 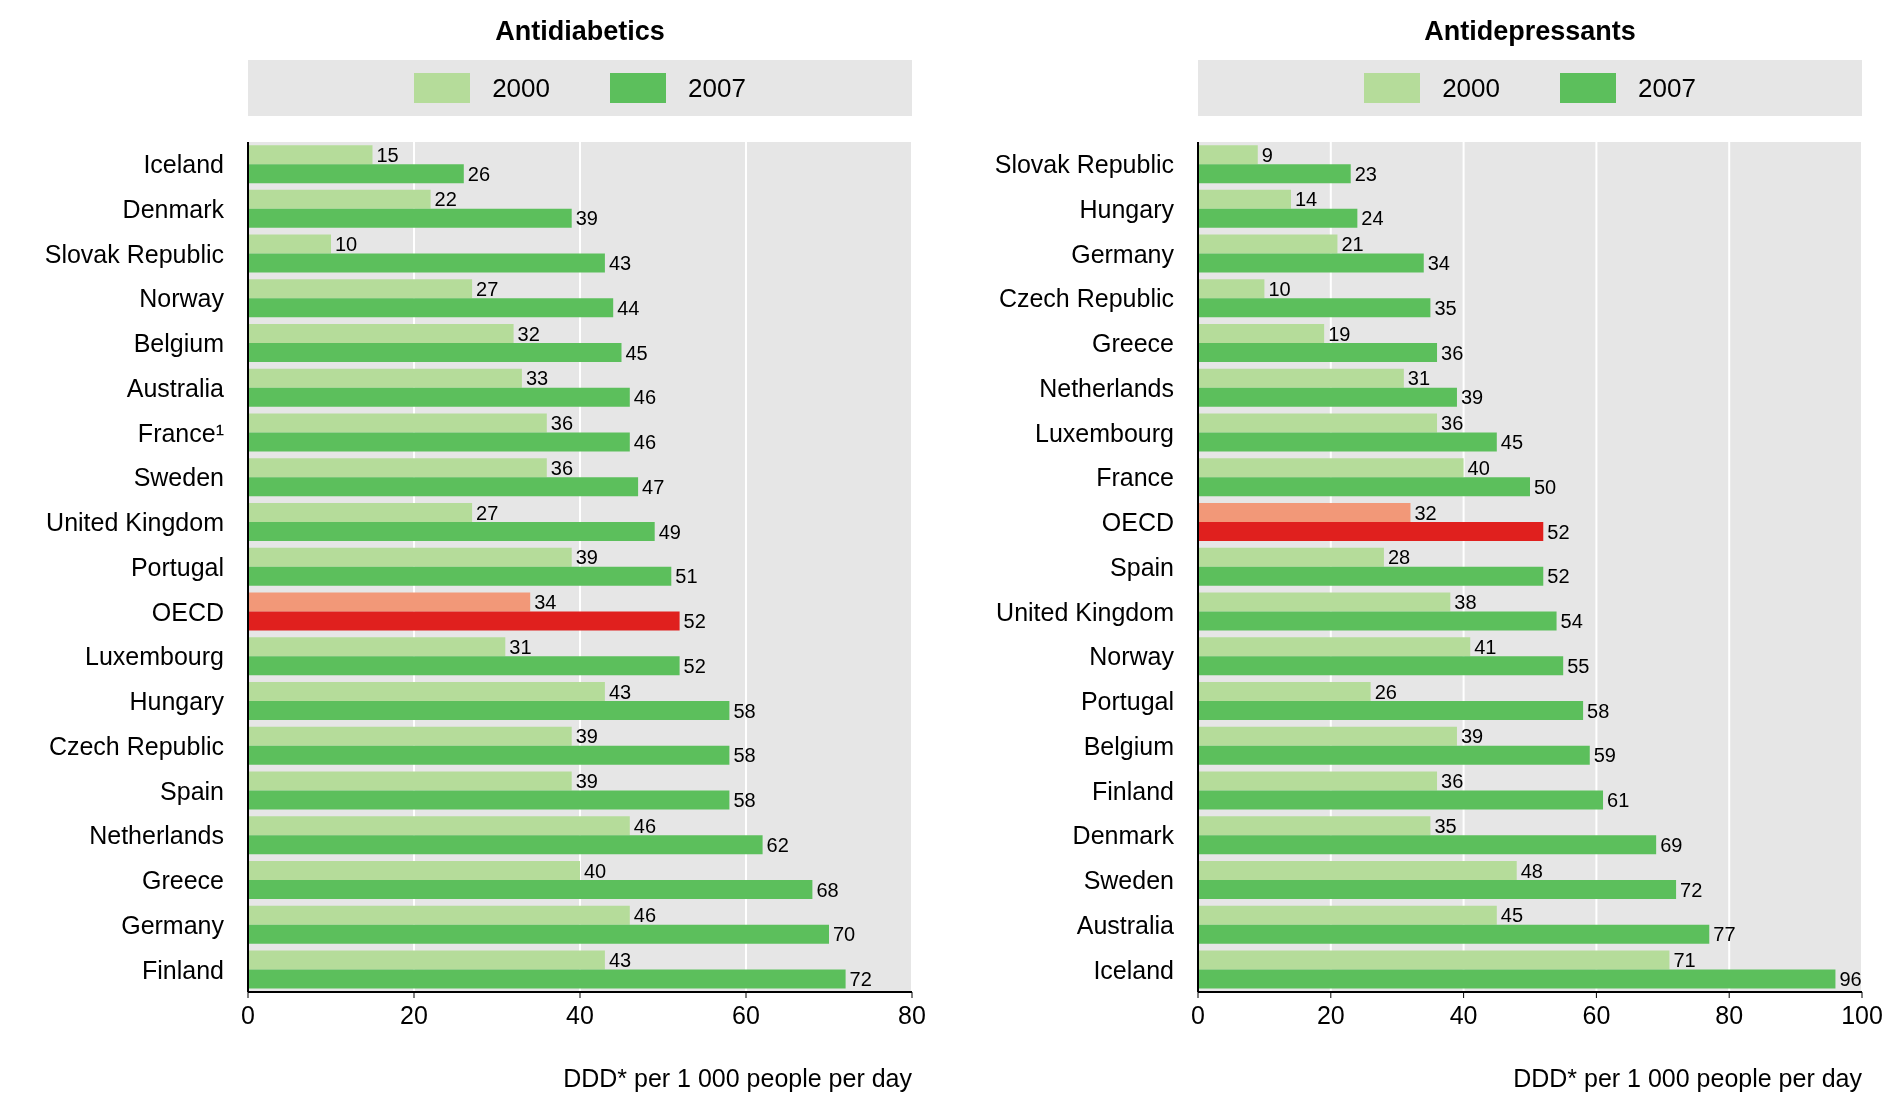 I want to click on y-tick-label: Portugal, so click(x=1127, y=701).